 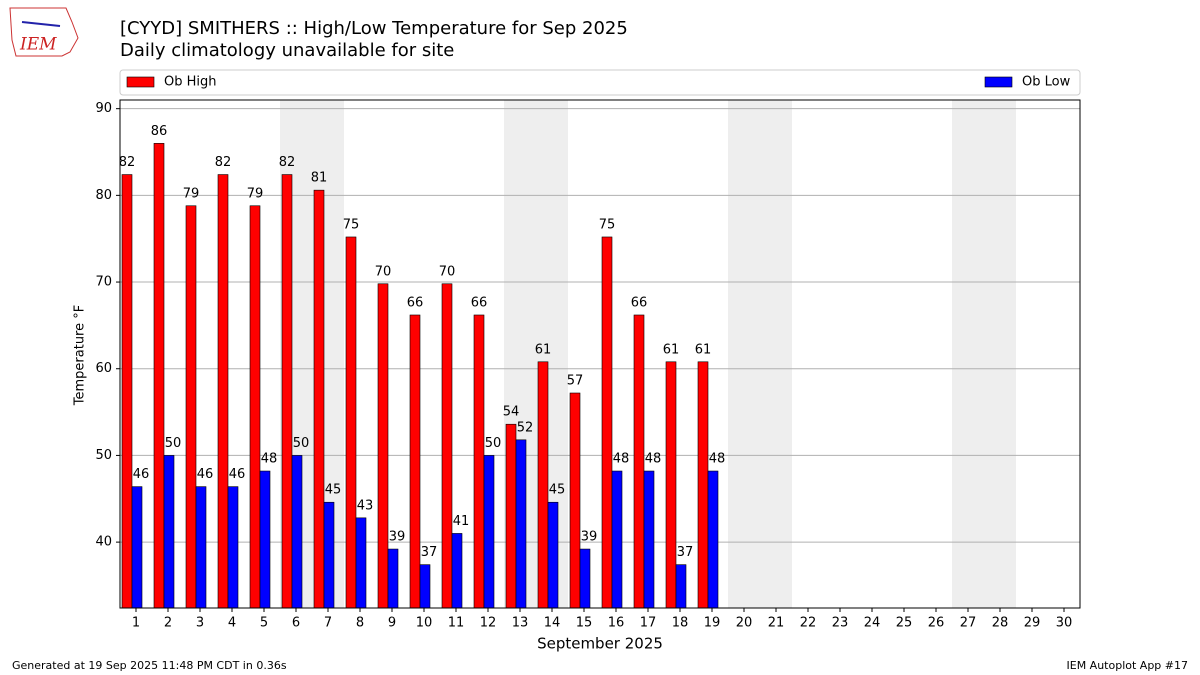 I want to click on y-tick-label: 70, so click(x=103, y=282).